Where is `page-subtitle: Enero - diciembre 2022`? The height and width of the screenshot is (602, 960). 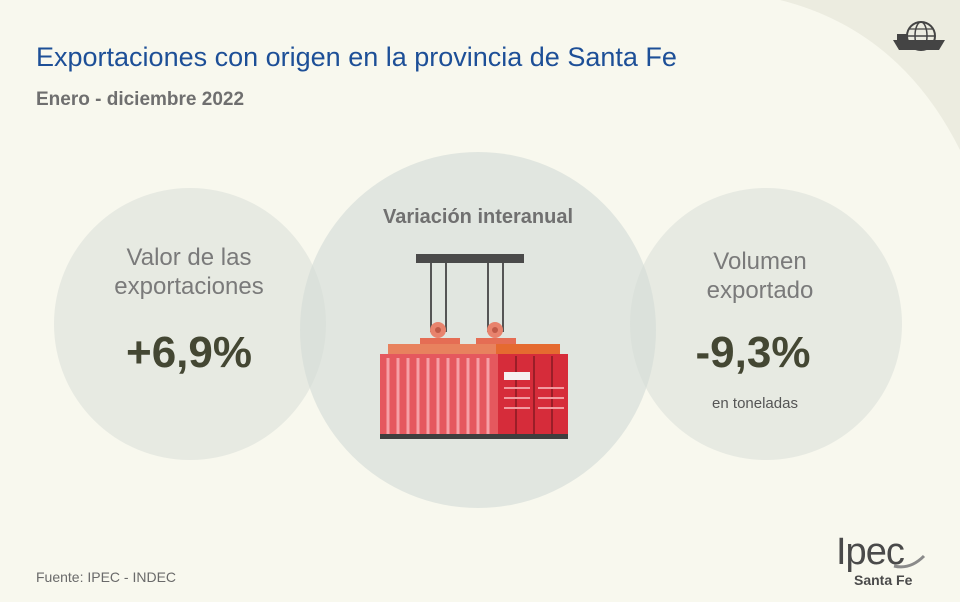
page-subtitle: Enero - diciembre 2022 is located at coordinates (140, 99).